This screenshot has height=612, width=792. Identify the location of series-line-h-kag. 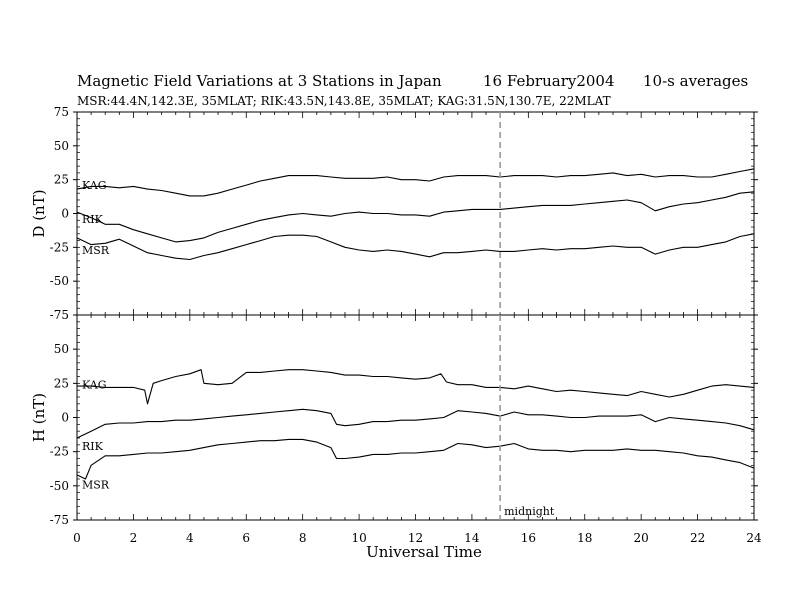
(416, 387).